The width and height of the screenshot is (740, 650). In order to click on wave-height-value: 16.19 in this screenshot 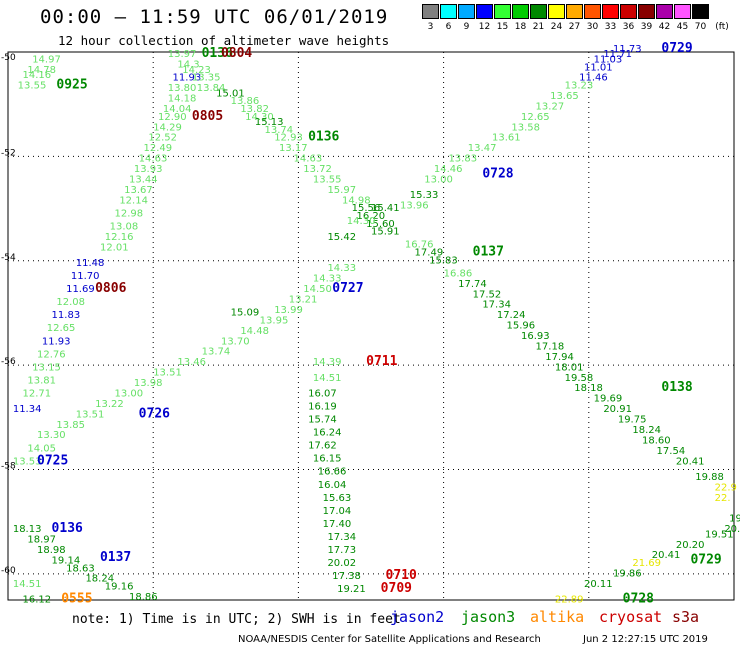, I will do `click(322, 407)`.